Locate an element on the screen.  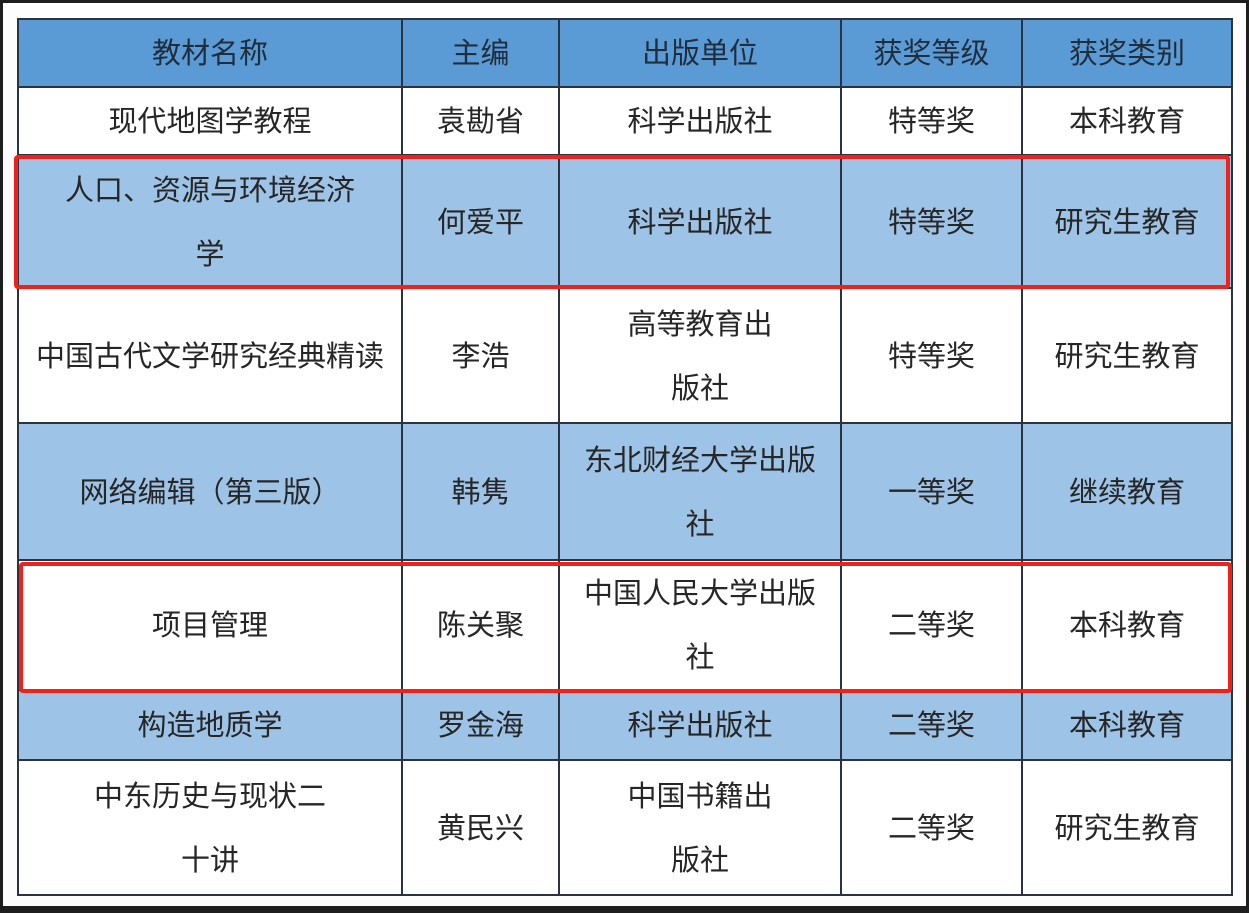
cell-level: 一等奖 is located at coordinates (931, 491).